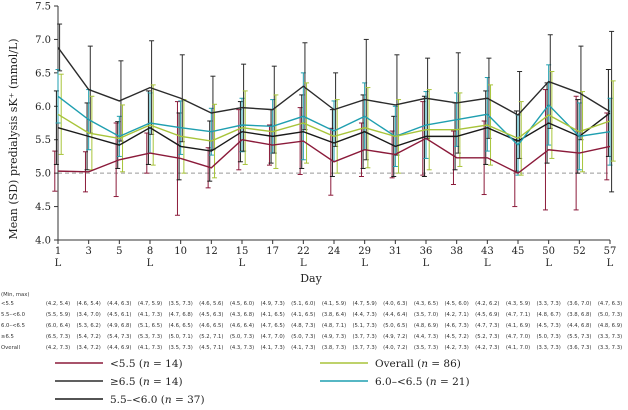 This screenshot has height=410, width=628. What do you see at coordinates (43, 73) in the screenshot?
I see `y-tick-label: 6.5` at bounding box center [43, 73].